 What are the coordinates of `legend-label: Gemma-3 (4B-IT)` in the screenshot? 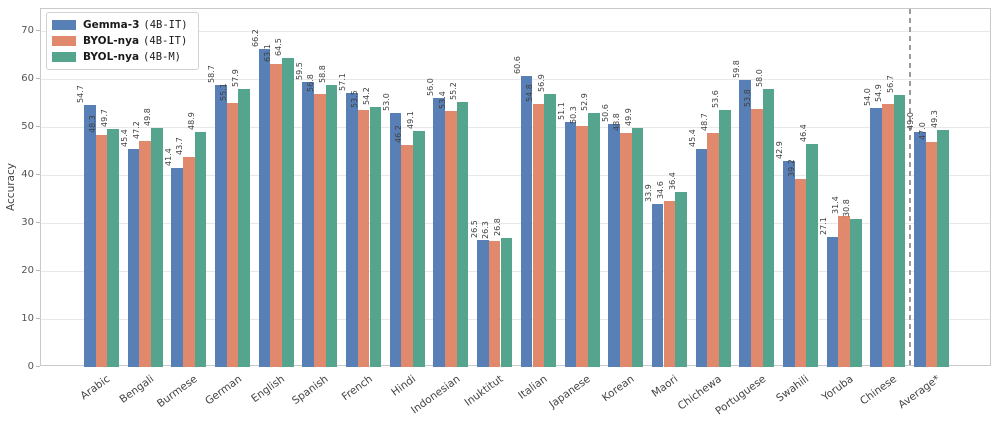 It's located at (135, 25).